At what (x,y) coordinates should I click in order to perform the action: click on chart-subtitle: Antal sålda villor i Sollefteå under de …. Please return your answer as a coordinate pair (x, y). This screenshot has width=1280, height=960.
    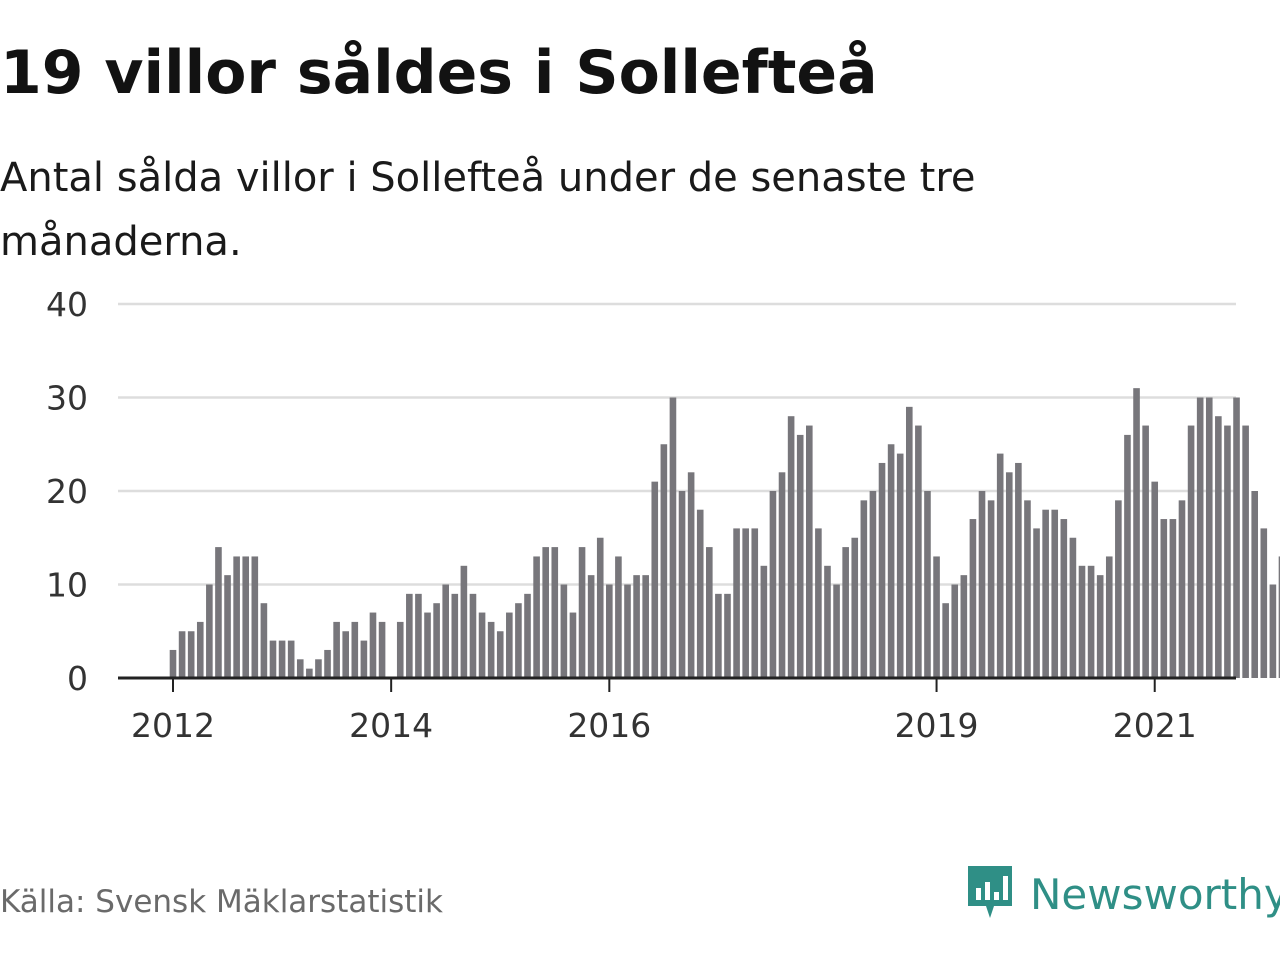
    Looking at the image, I should click on (488, 210).